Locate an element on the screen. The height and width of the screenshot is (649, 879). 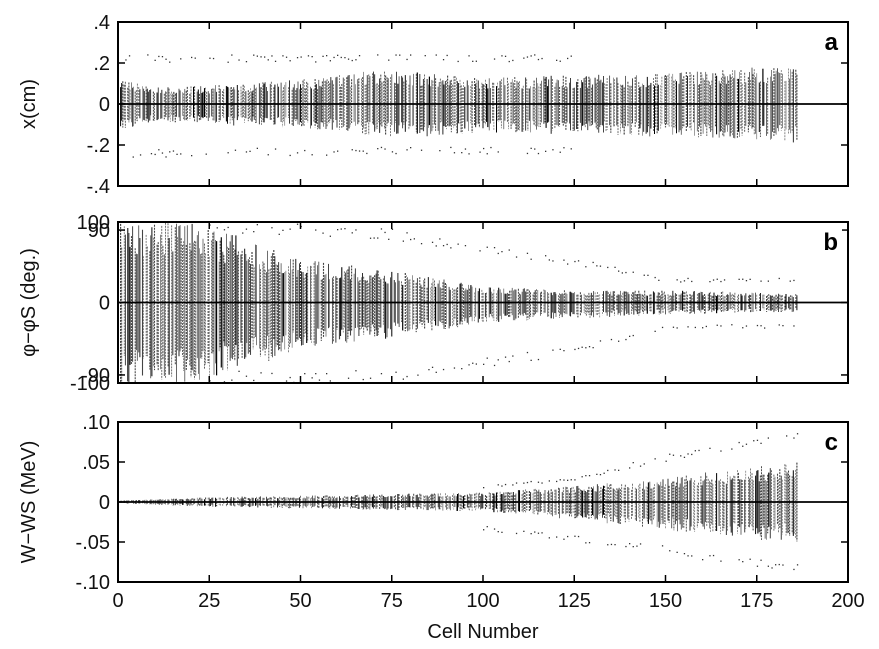
y-tick-label: -.2 is located at coordinates (98, 146).